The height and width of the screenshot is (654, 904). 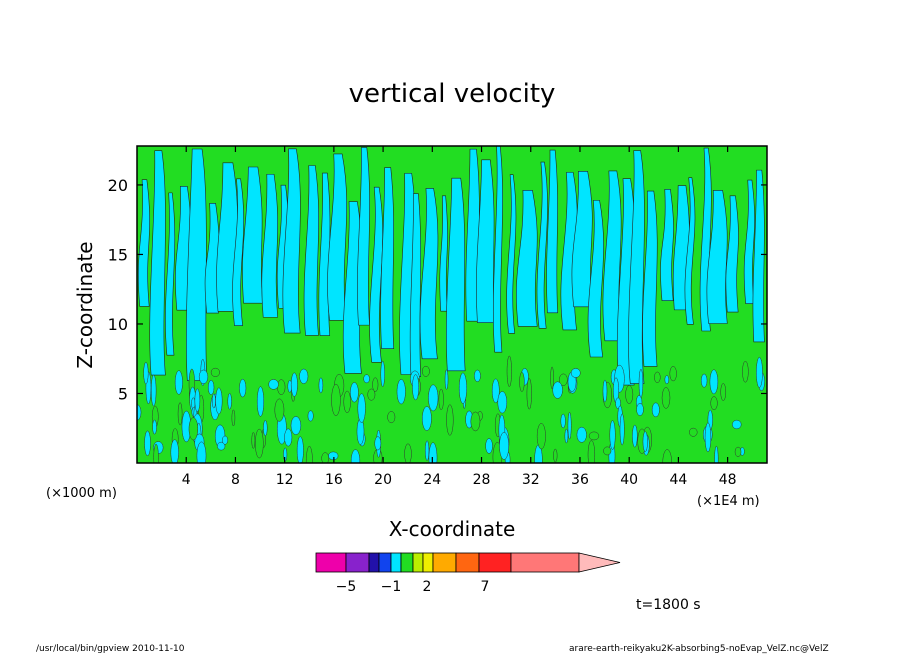 I want to click on y-tick-label: 5, so click(x=123, y=393).